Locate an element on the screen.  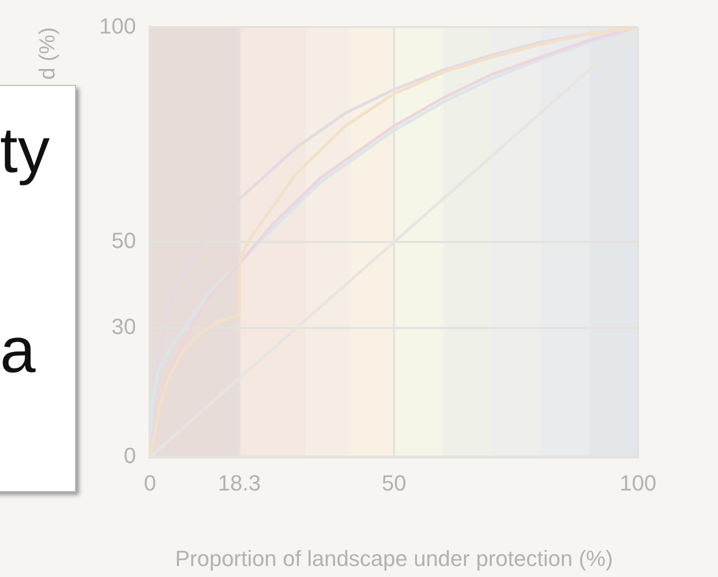
y-tick-label: 30 is located at coordinates (124, 327).